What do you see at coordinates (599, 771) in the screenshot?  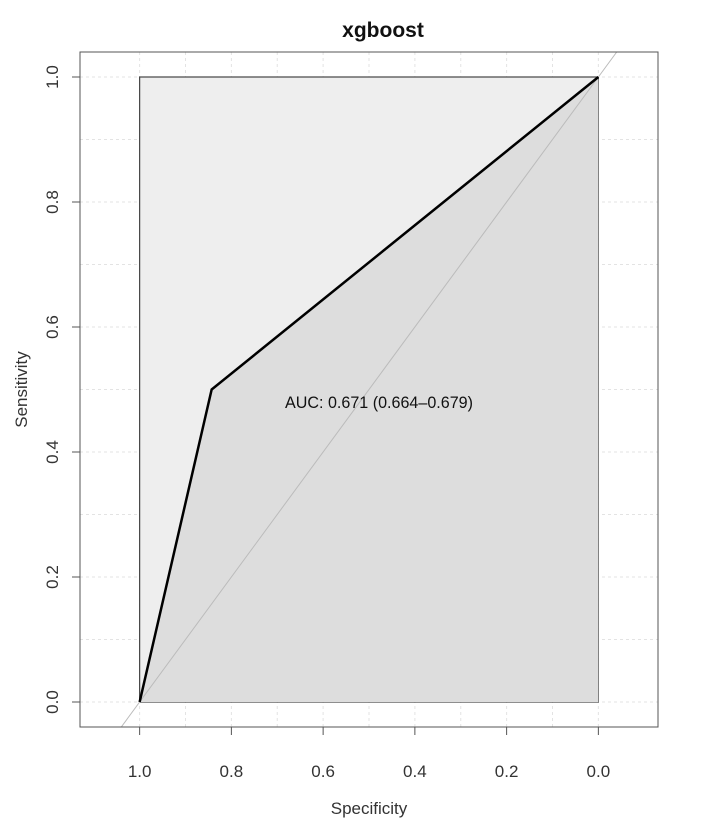 I see `x-tick-label: 0.0` at bounding box center [599, 771].